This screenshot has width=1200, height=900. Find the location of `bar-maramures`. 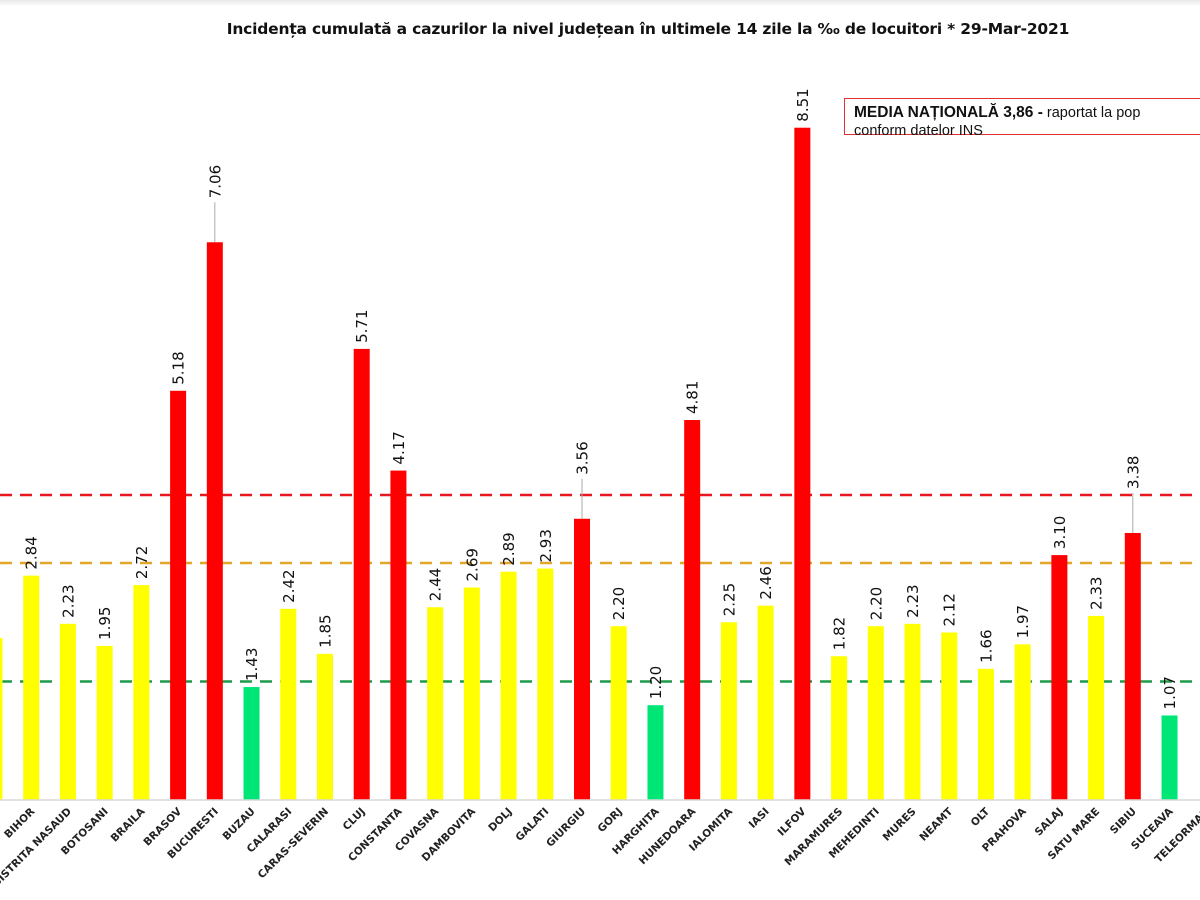

bar-maramures is located at coordinates (839, 728).